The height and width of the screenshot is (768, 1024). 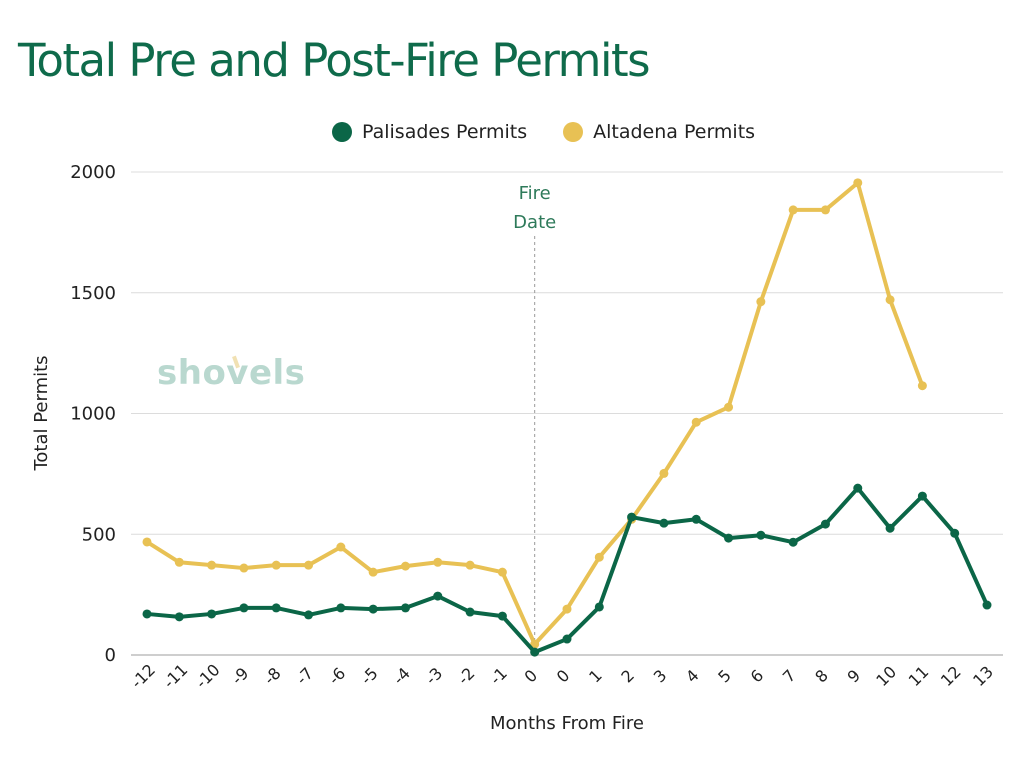 I want to click on x-tick-label: 5, so click(x=724, y=676).